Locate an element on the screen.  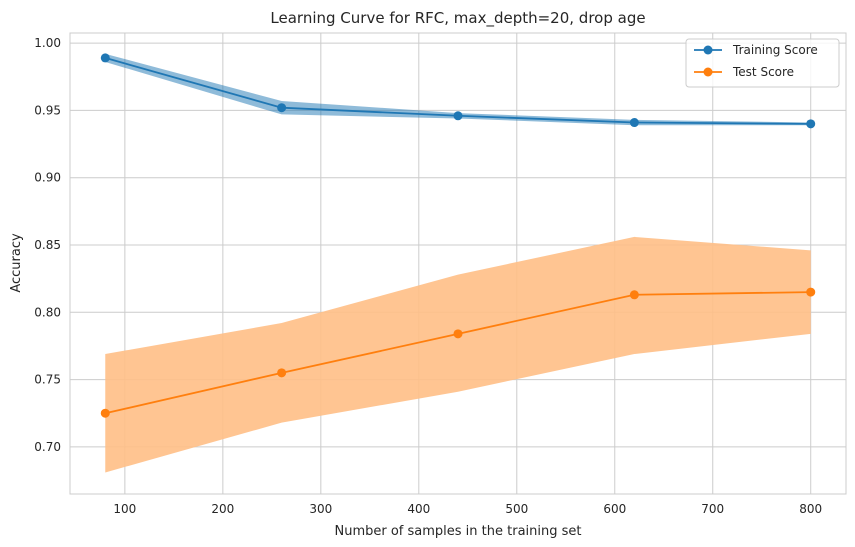
legend-box is located at coordinates (762, 63).